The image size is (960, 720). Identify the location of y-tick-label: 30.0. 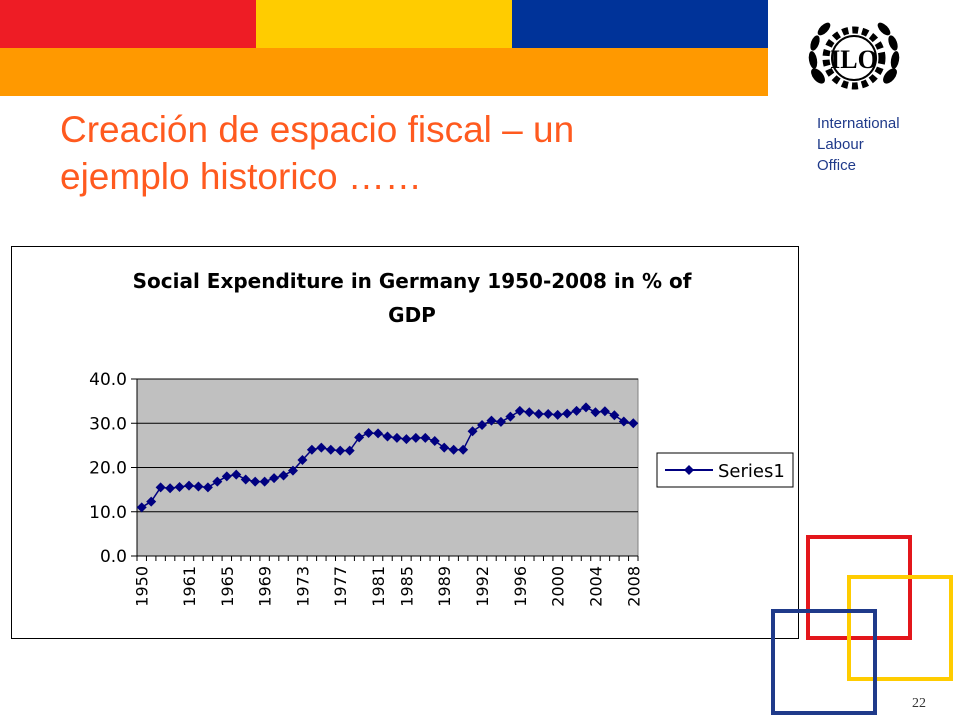
(108, 424).